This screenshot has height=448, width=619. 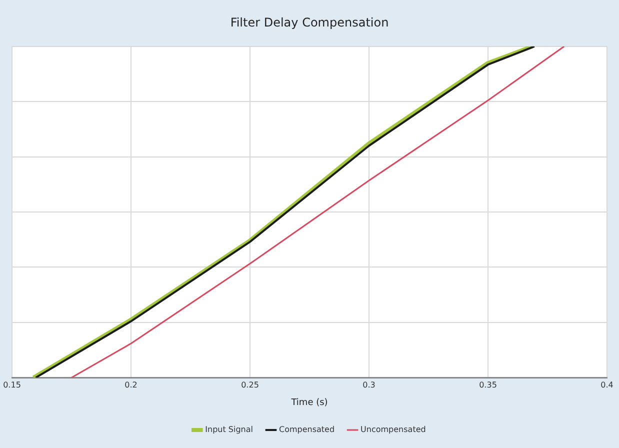 What do you see at coordinates (229, 429) in the screenshot?
I see `legend-label: Input Signal` at bounding box center [229, 429].